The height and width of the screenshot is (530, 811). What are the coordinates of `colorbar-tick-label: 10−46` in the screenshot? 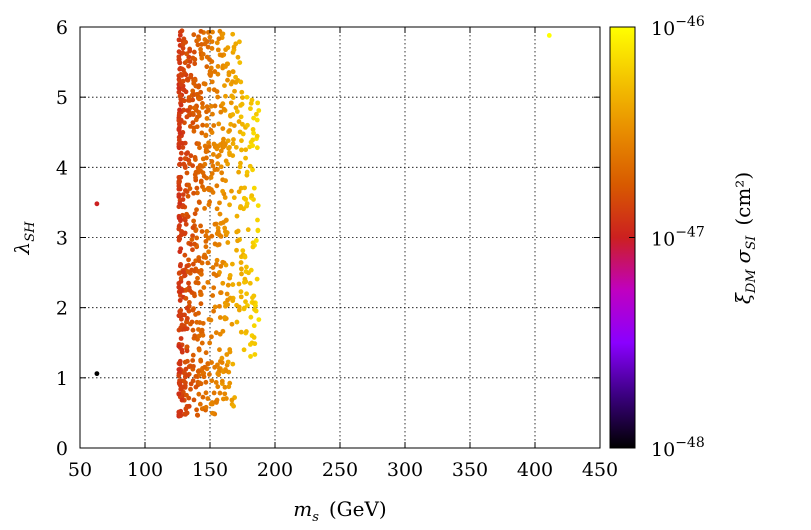 It's located at (678, 27).